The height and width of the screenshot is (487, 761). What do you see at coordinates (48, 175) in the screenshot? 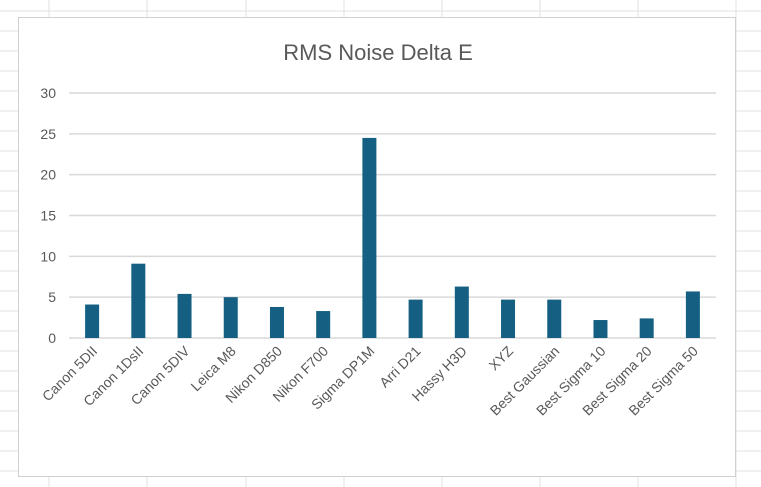
I see `y-tick-label: 20` at bounding box center [48, 175].